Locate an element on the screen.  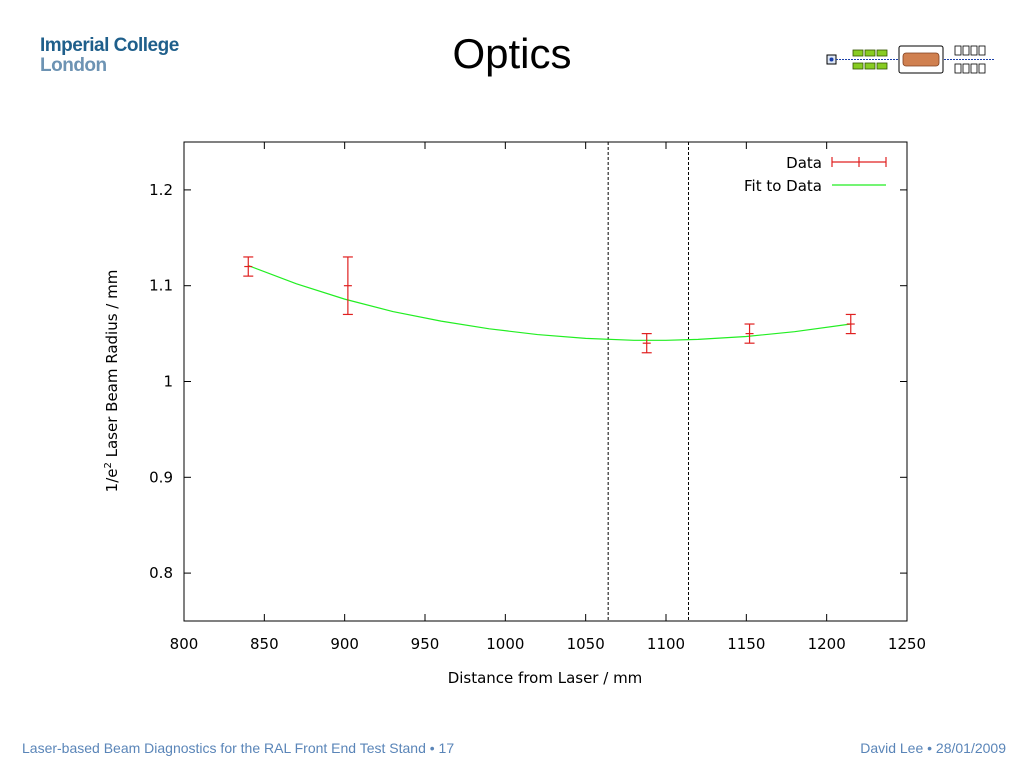
x-tick-label: 850 is located at coordinates (264, 644).